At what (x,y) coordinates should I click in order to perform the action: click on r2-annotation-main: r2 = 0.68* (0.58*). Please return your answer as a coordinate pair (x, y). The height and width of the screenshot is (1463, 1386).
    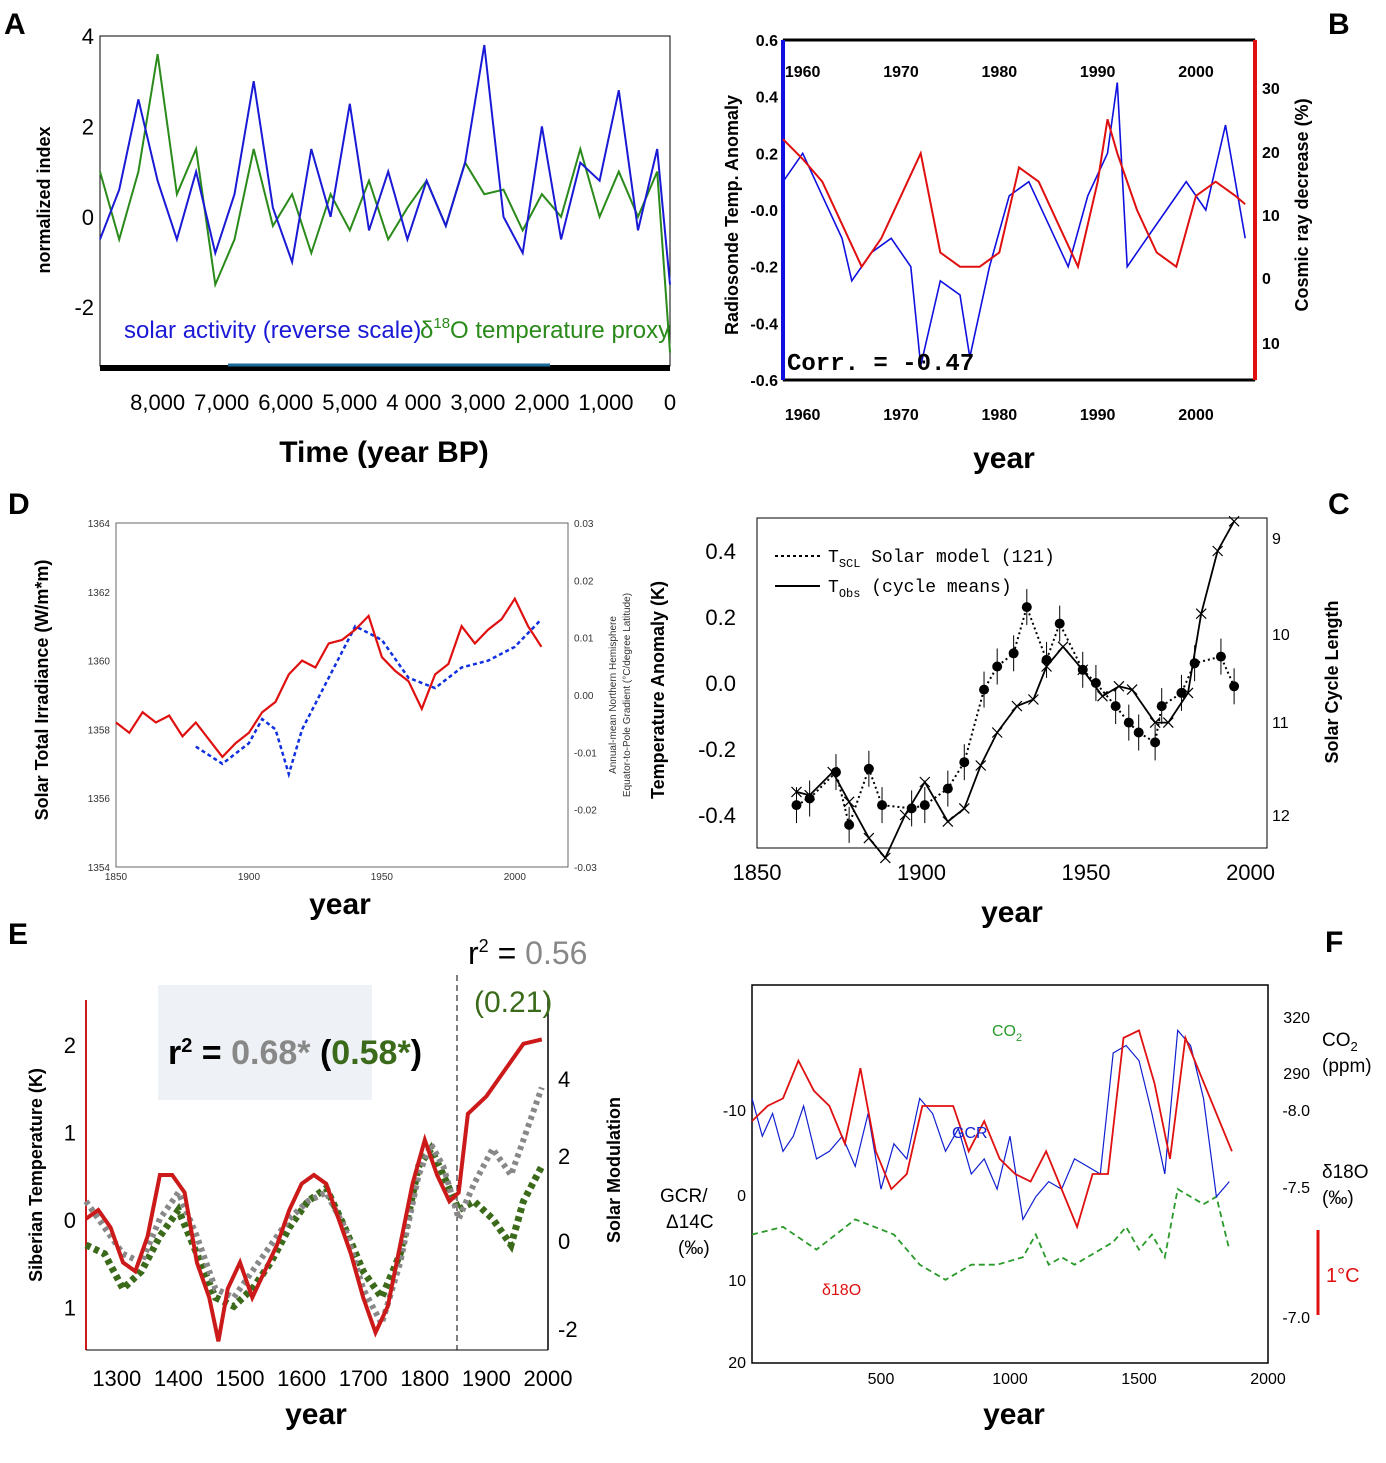
    Looking at the image, I should click on (295, 1053).